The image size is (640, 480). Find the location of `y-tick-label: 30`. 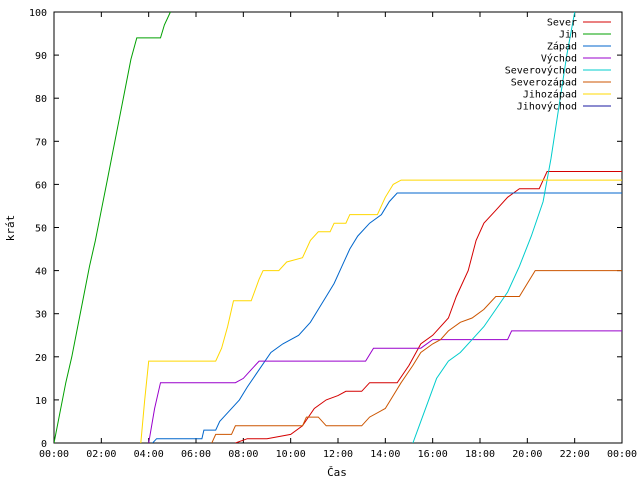

y-tick-label: 30 is located at coordinates (41, 315).